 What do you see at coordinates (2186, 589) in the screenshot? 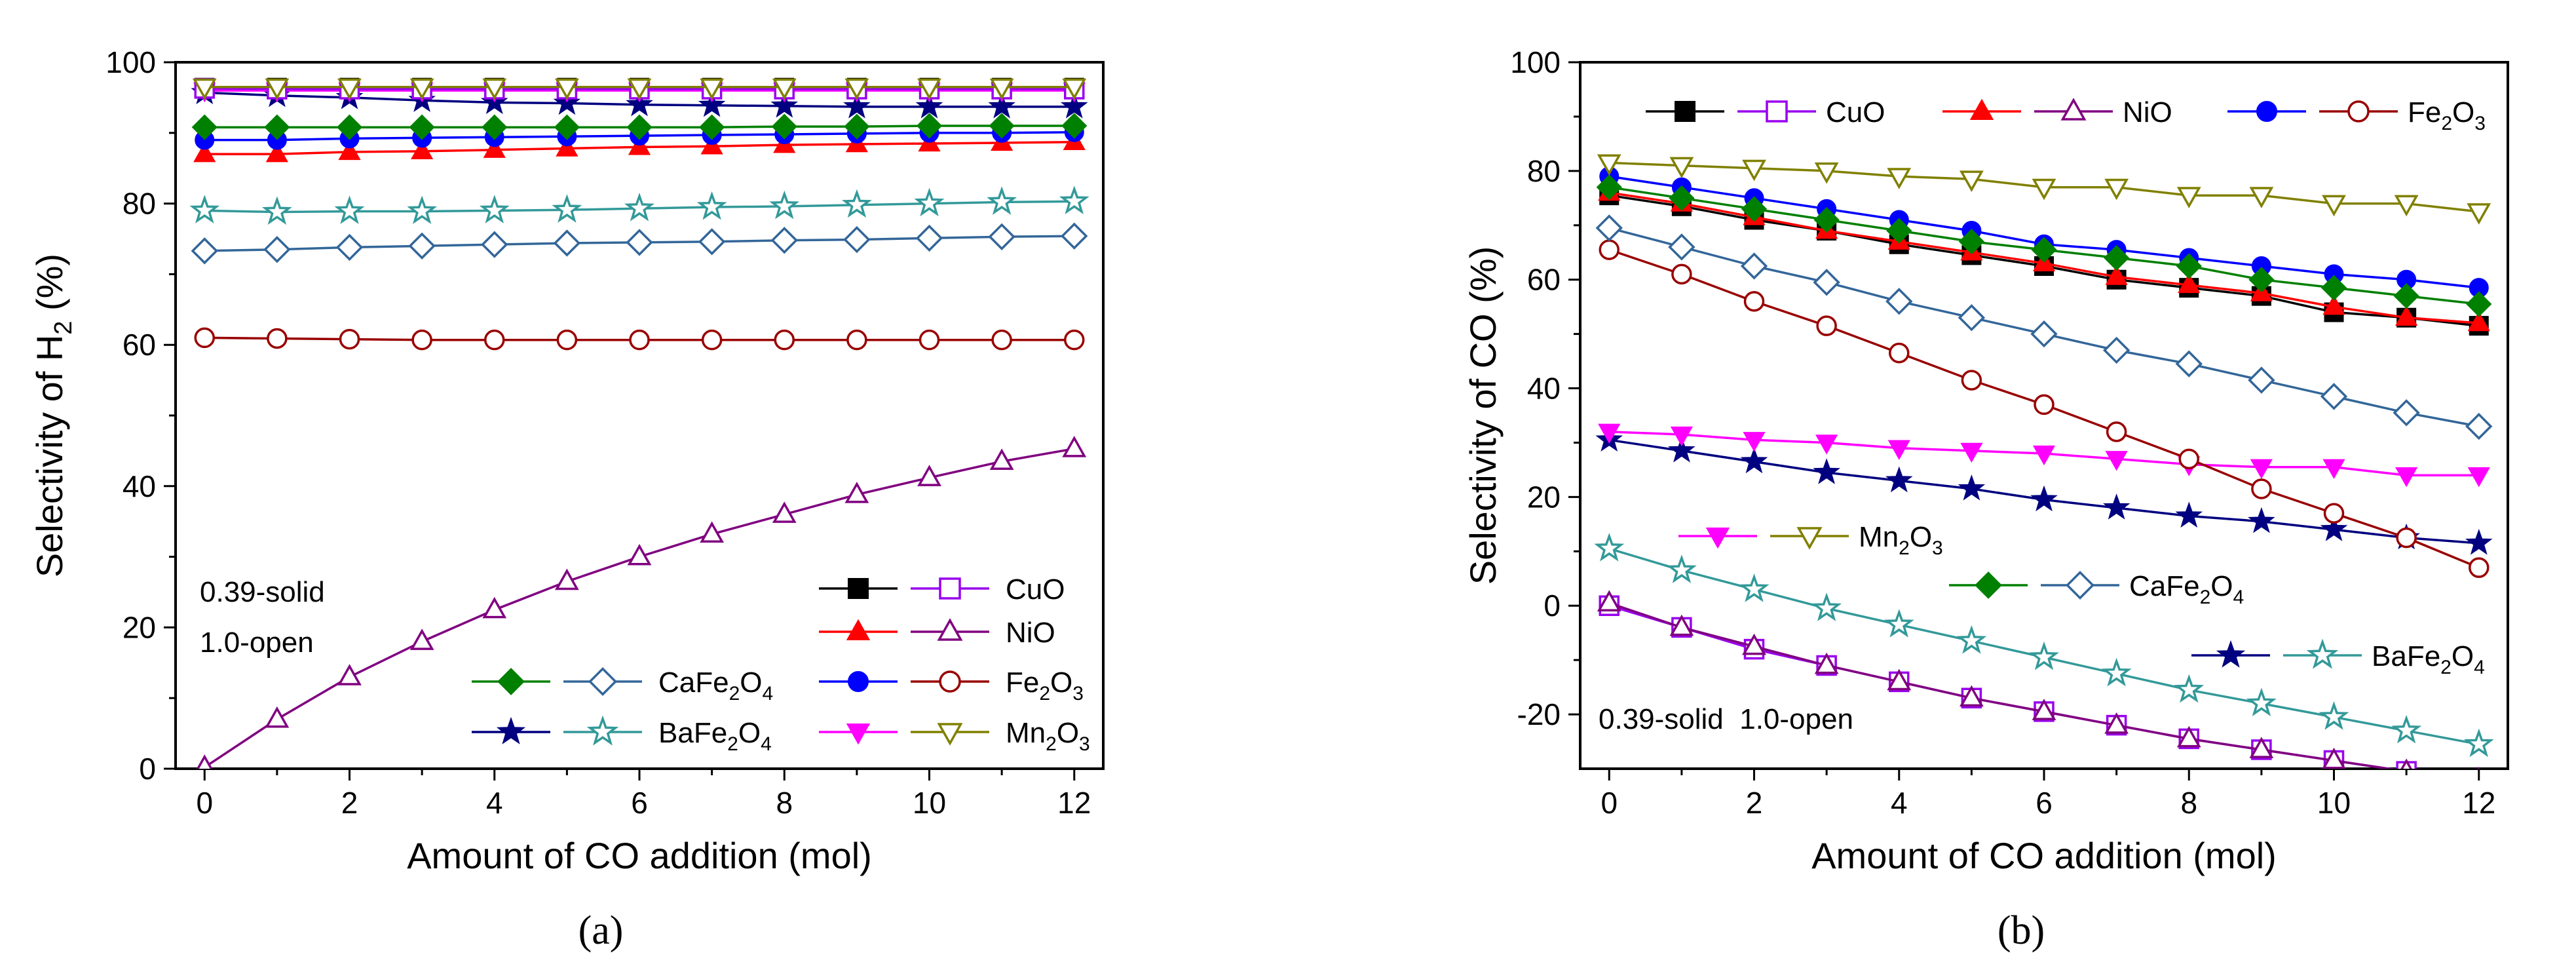
I see `legend-label-CaFe2O4: CaFe2O4` at bounding box center [2186, 589].